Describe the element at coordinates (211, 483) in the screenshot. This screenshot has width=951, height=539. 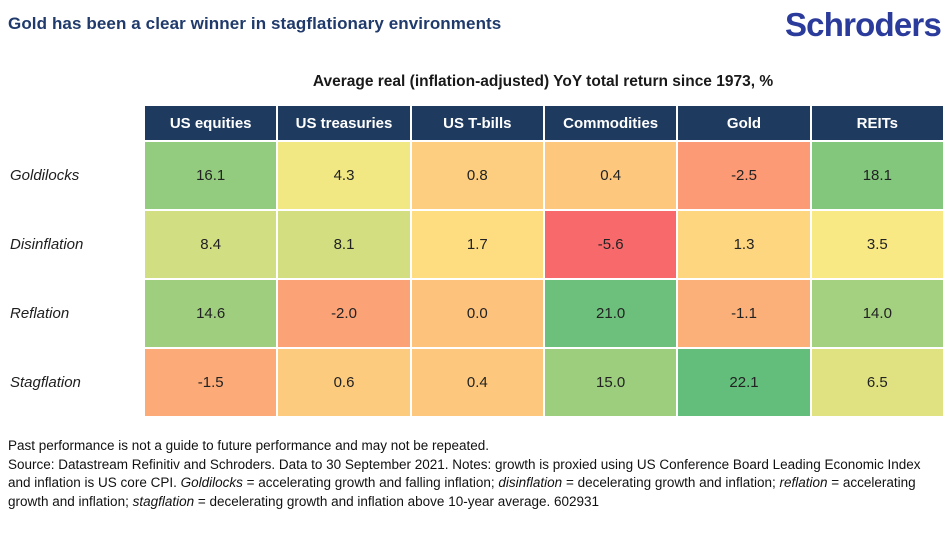
I see `source-text-segment: Goldilocks` at that location.